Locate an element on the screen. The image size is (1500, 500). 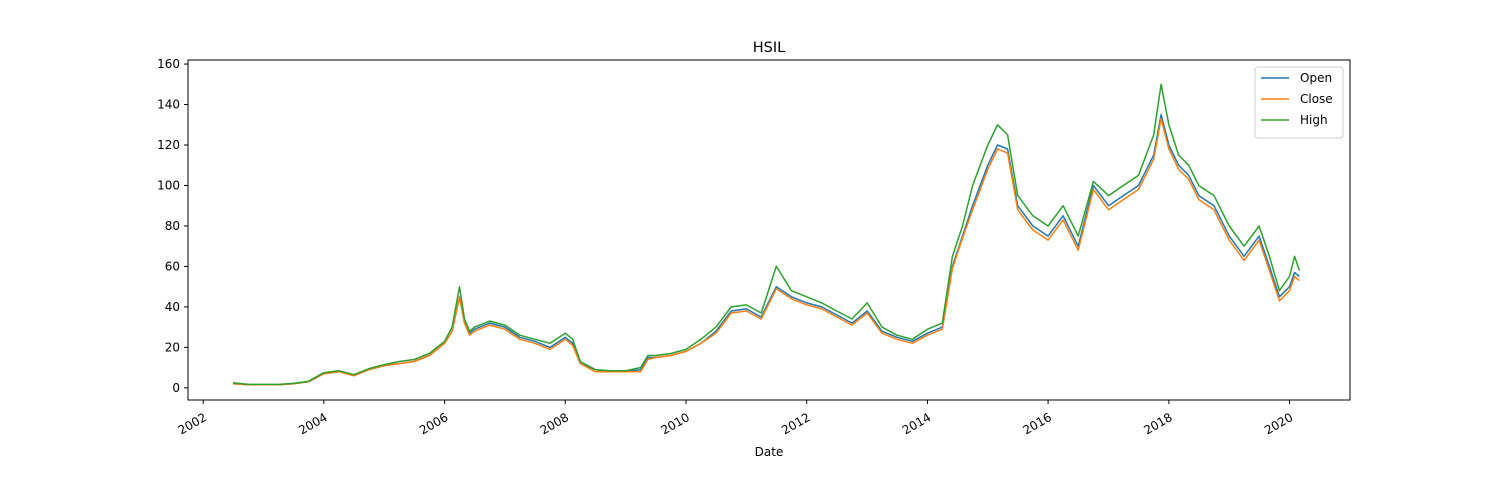
x-tick-label: 2010 is located at coordinates (674, 423).